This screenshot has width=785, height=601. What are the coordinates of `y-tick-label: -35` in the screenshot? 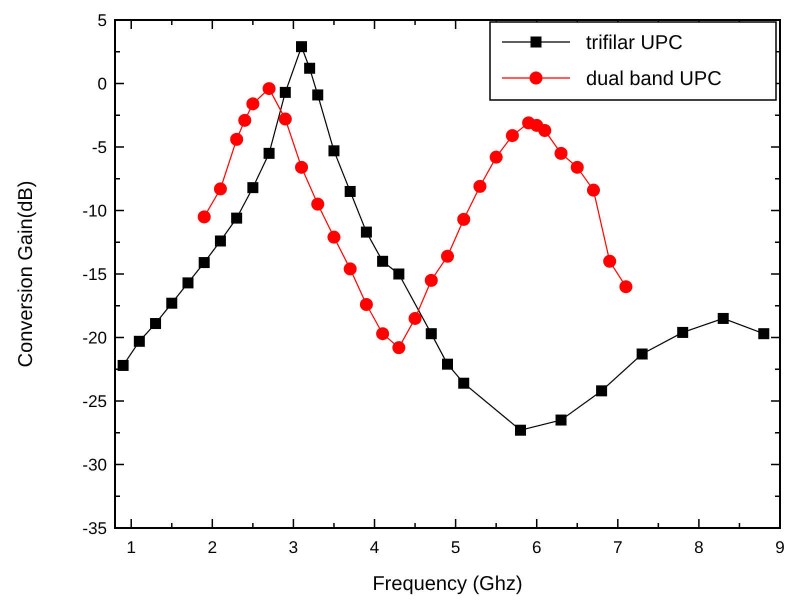 It's located at (94, 528).